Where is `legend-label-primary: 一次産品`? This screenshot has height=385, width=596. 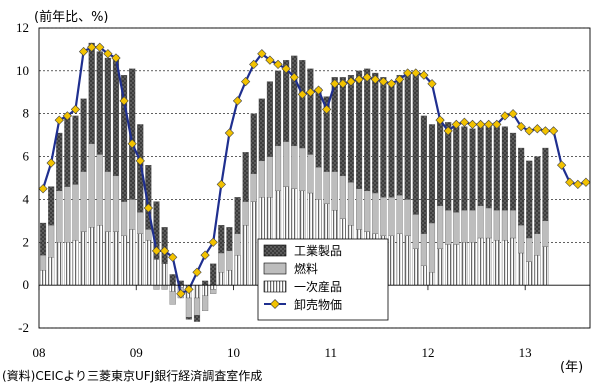
legend-label-primary: 一次産品 is located at coordinates (318, 286).